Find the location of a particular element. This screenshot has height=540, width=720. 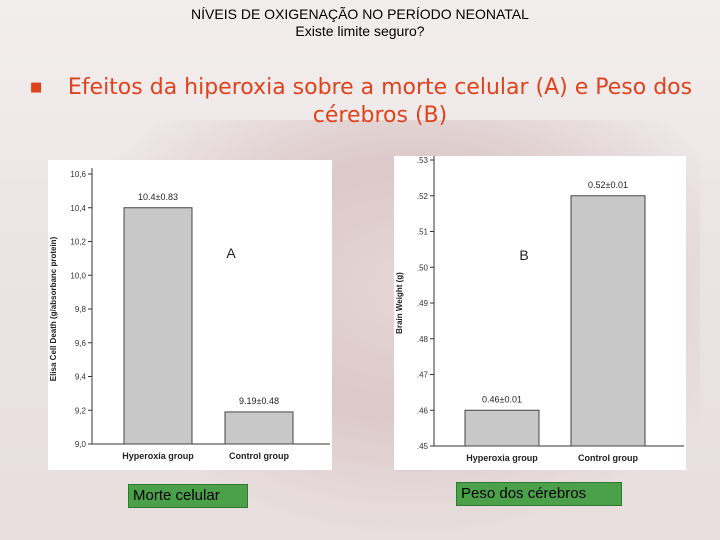

y-tick-label: 10,4 is located at coordinates (78, 208).